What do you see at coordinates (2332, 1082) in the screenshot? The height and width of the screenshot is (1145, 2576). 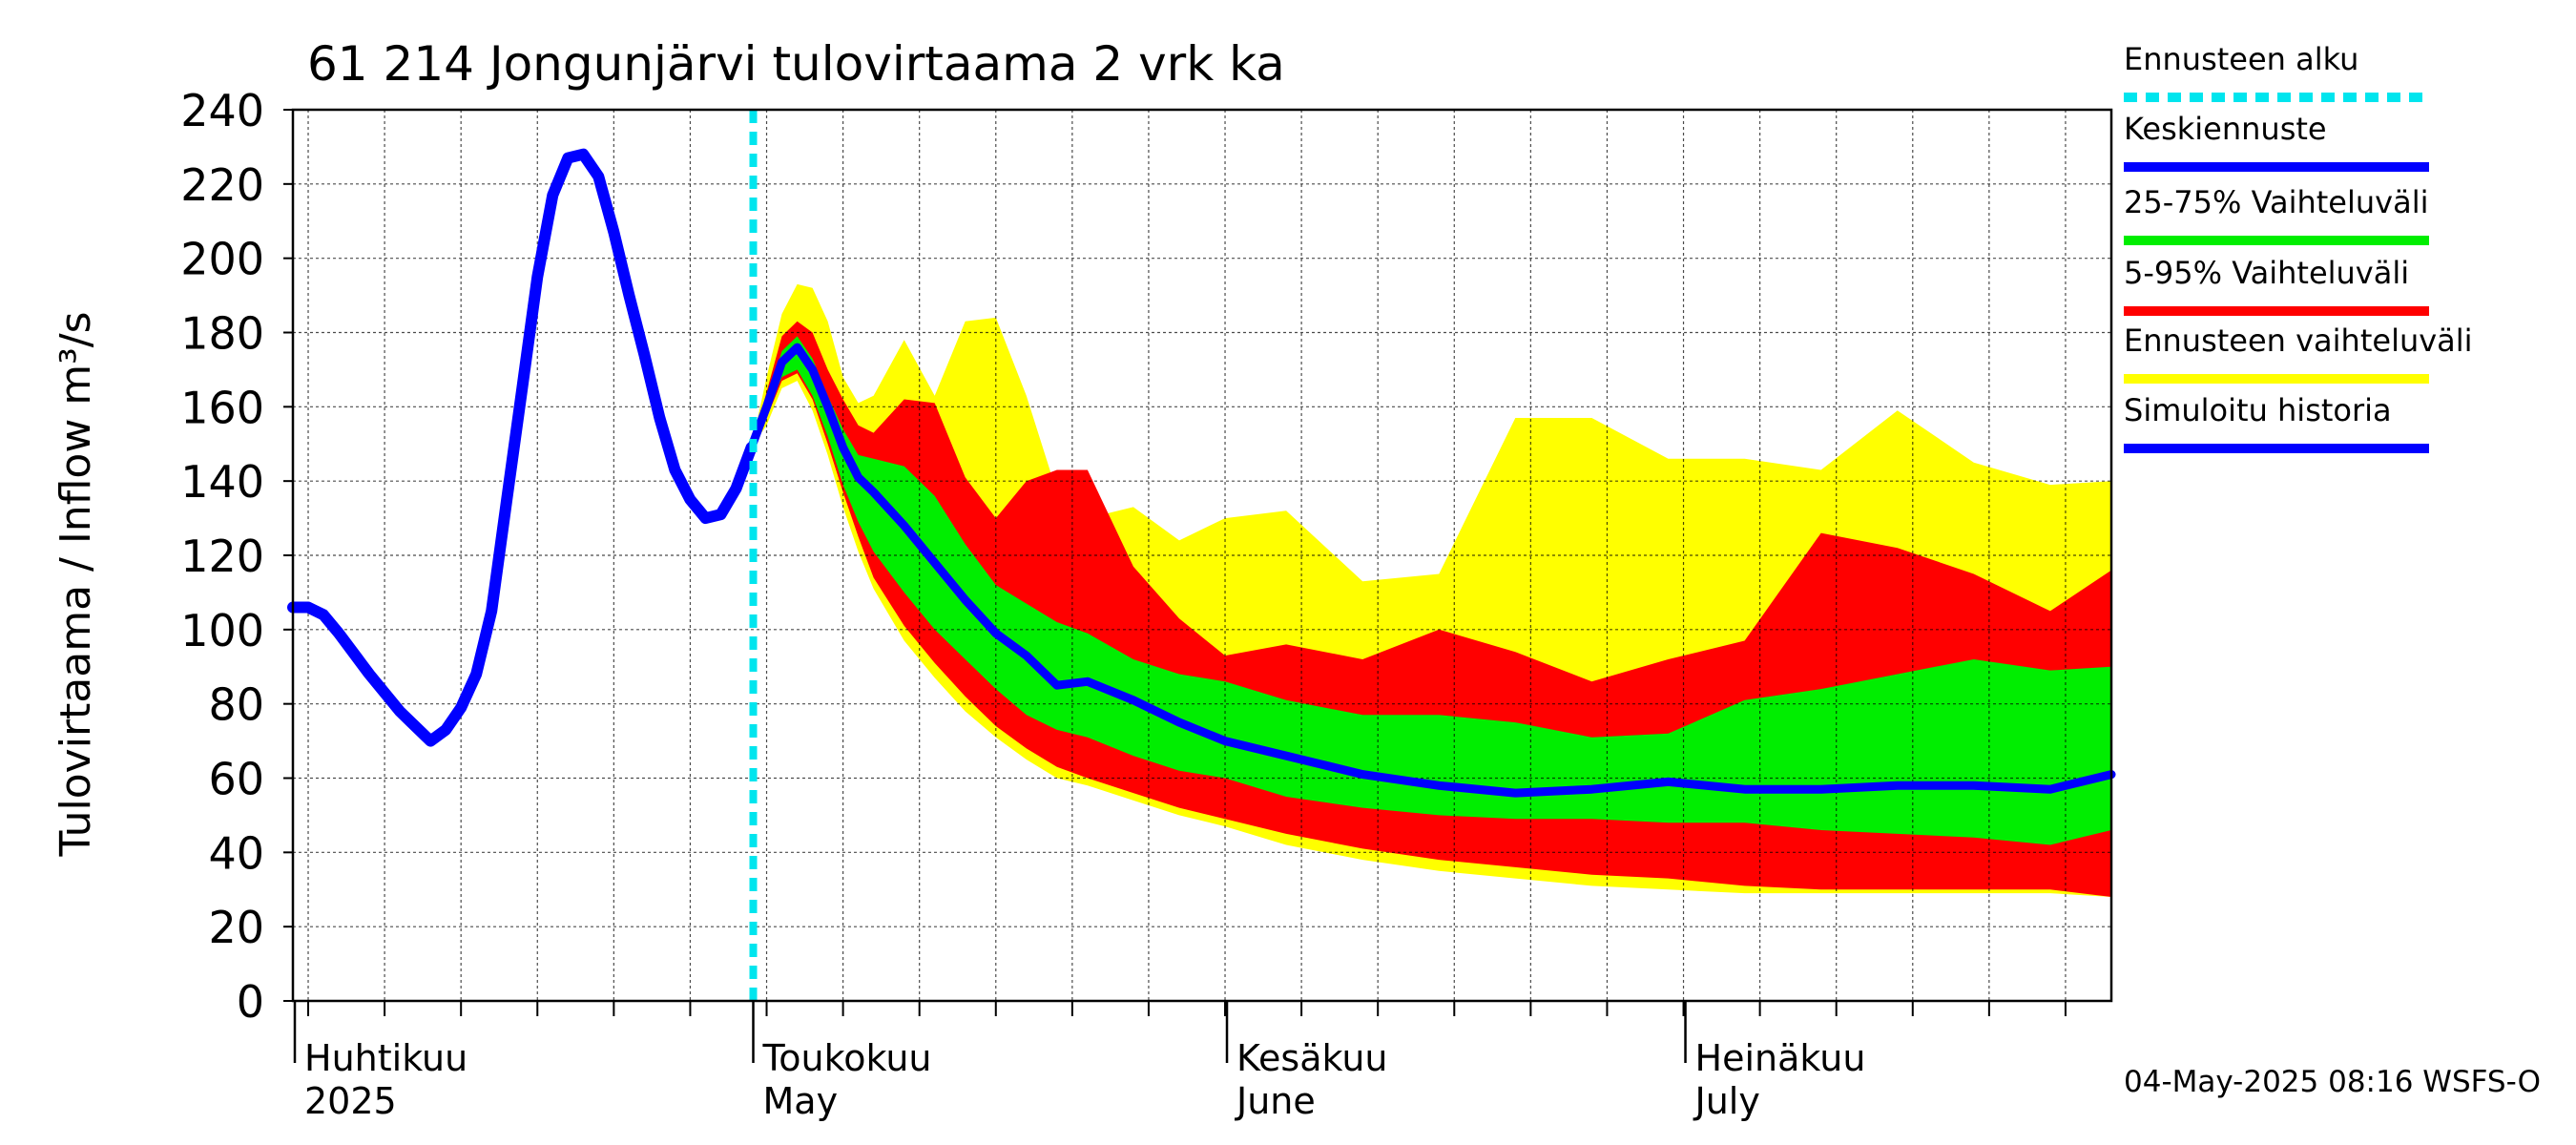 I see `footer-timestamp: 04-May-2025 08:16 WSFS-O` at bounding box center [2332, 1082].